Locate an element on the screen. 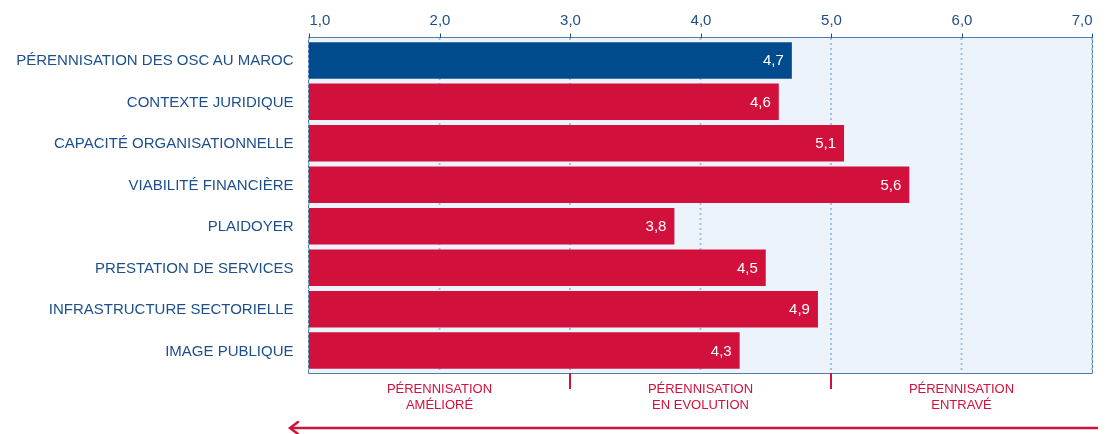 This screenshot has height=434, width=1110. x-tick-label: 7,0 is located at coordinates (1082, 19).